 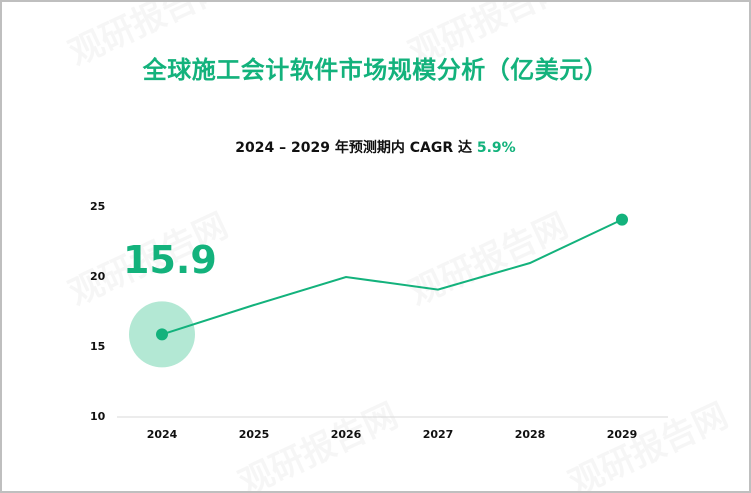 What do you see at coordinates (98, 206) in the screenshot?
I see `y-tick-25: 25` at bounding box center [98, 206].